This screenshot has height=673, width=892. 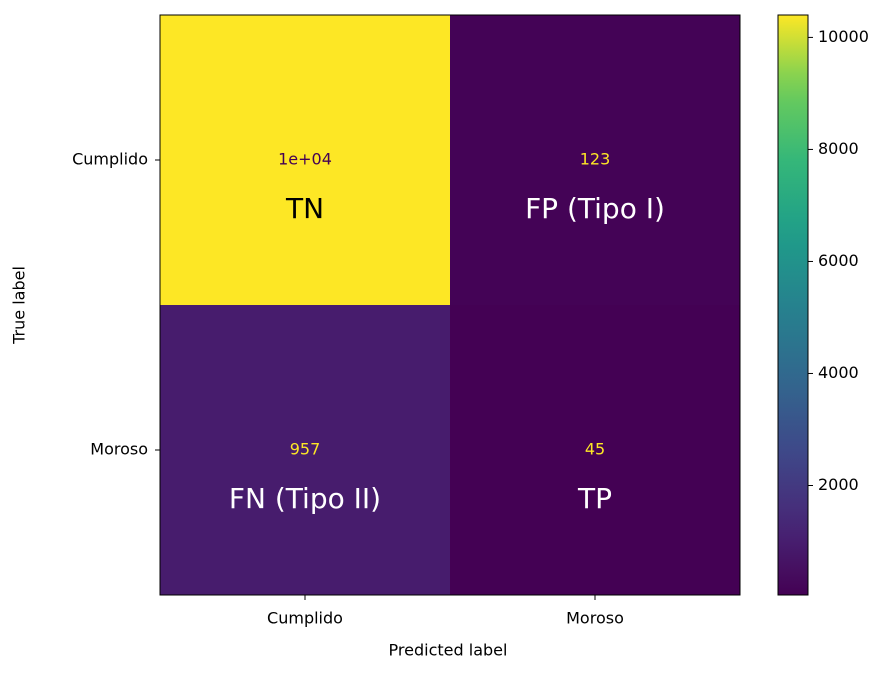 I want to click on cell-value-label: 1e+04, so click(x=305, y=159).